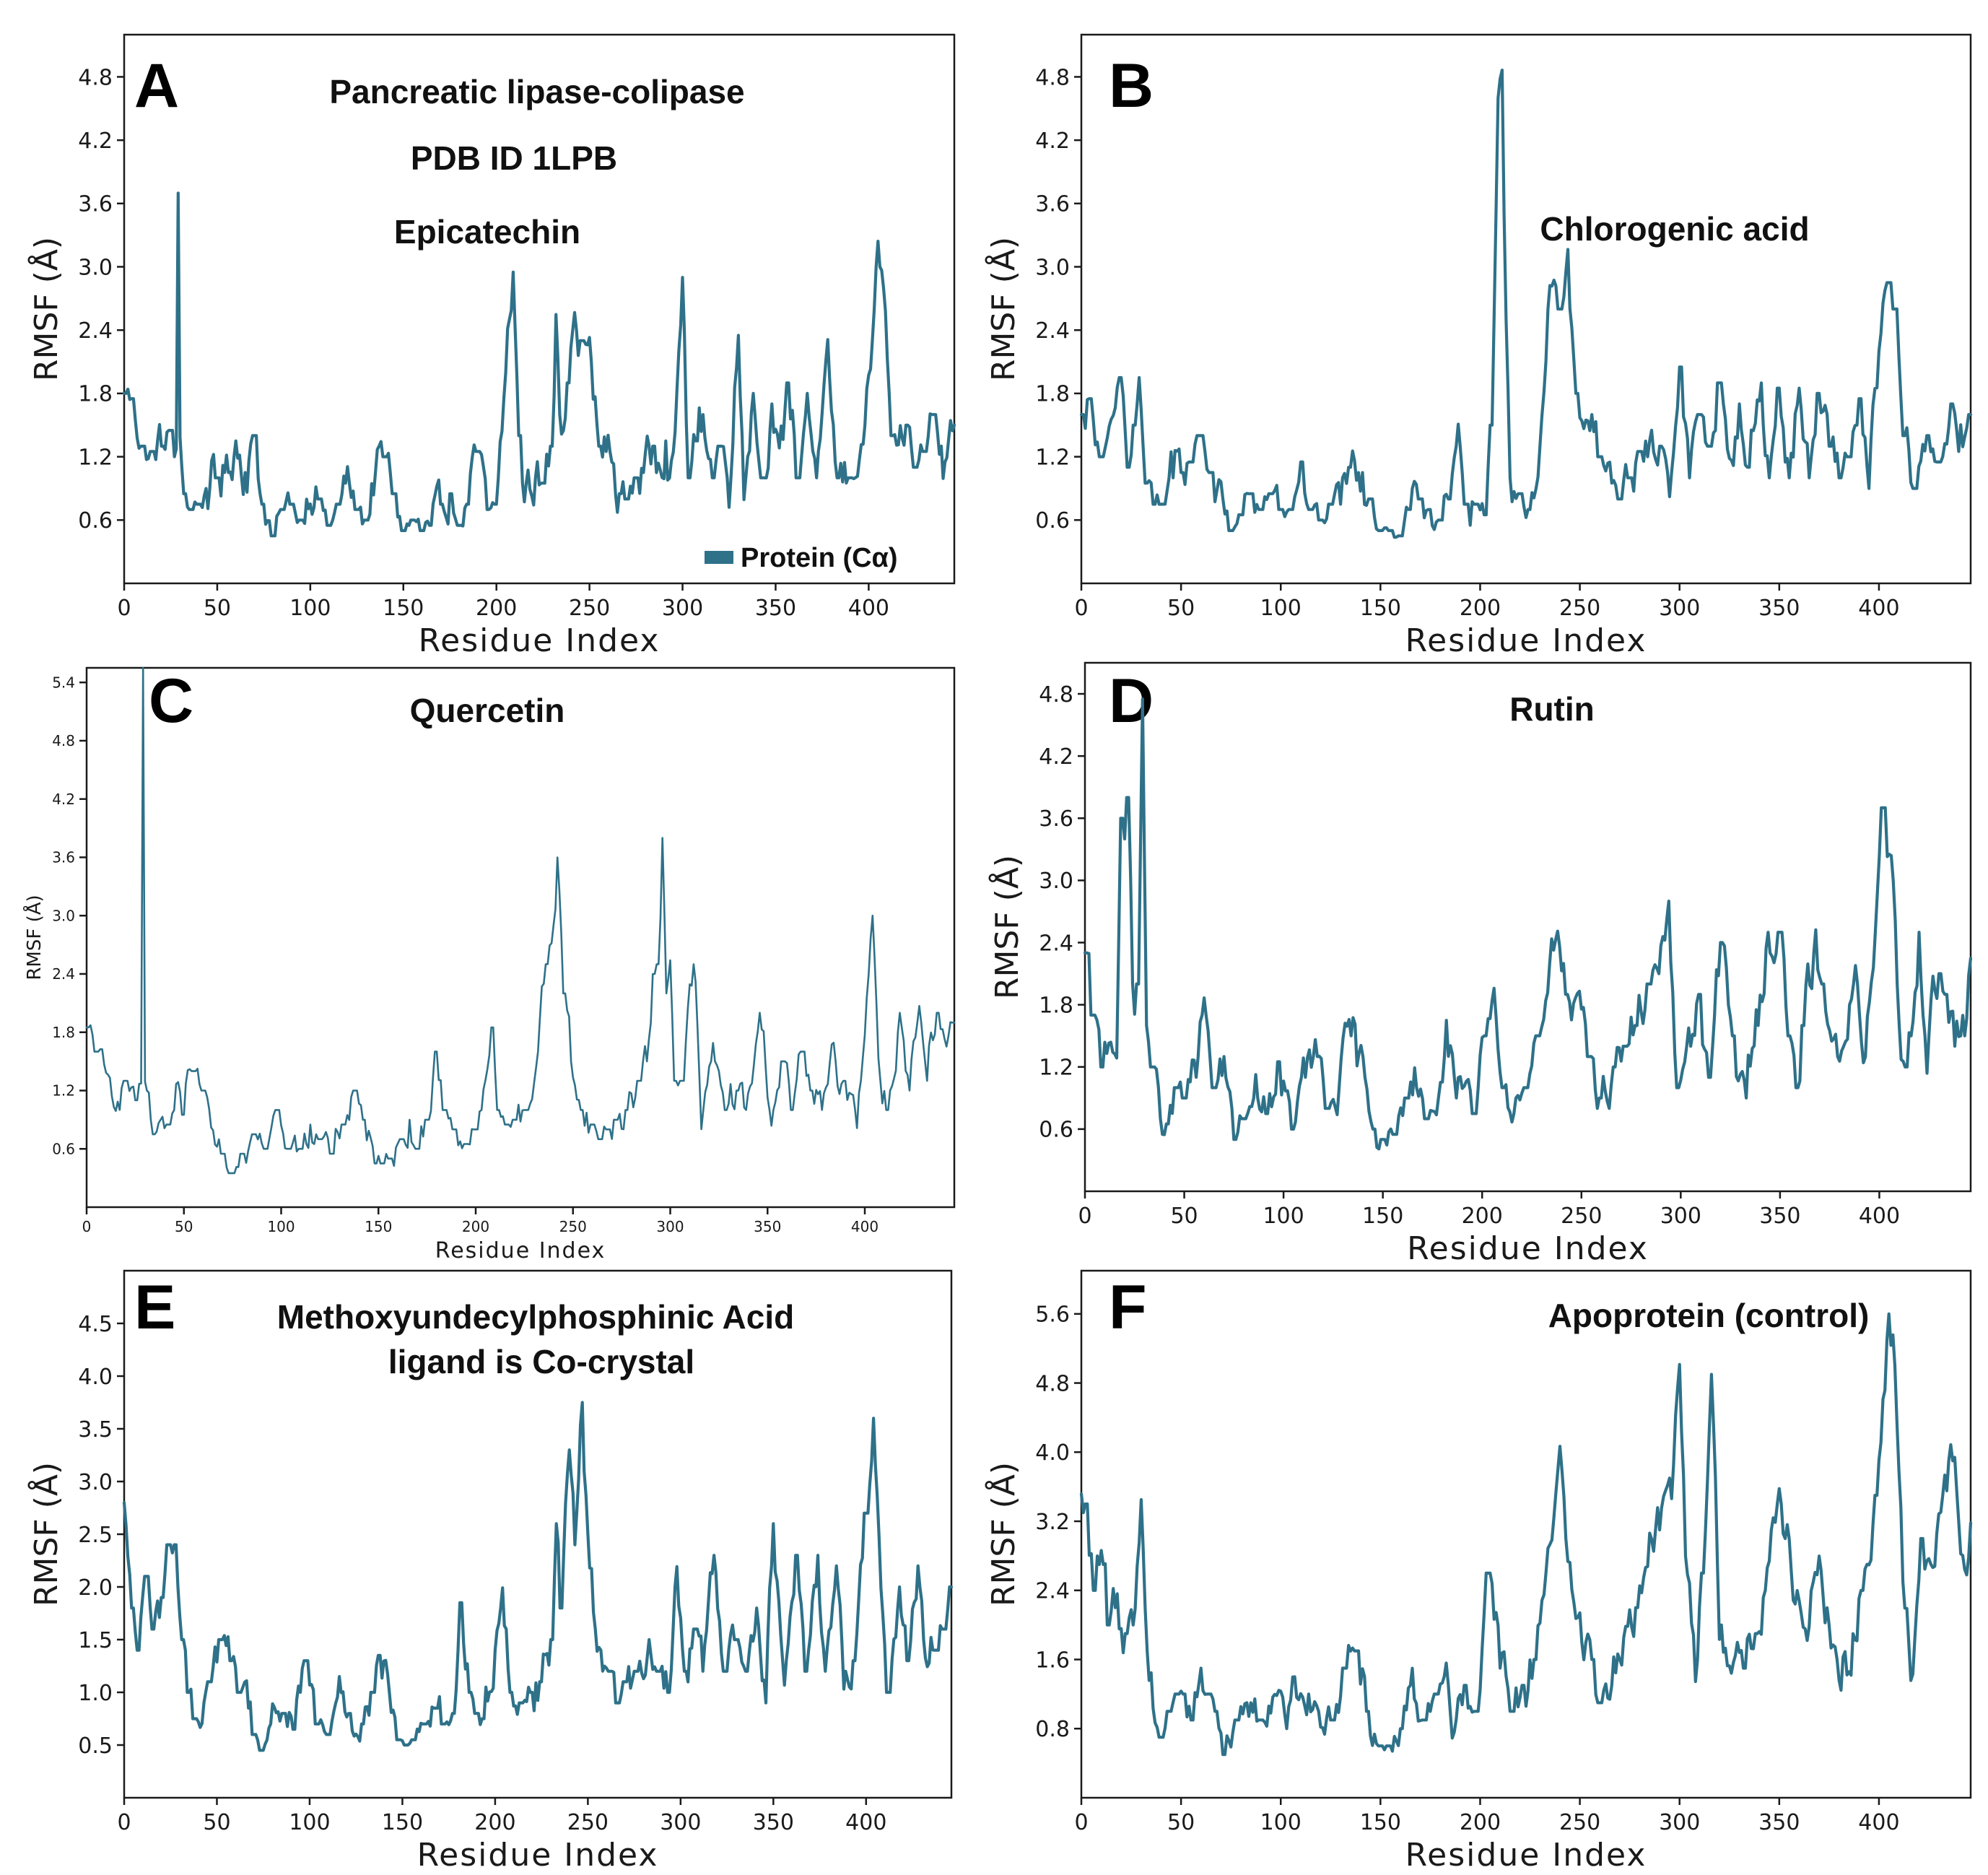  What do you see at coordinates (1052, 331) in the screenshot?
I see `panel-b-ytick-label: 2.4` at bounding box center [1052, 331].